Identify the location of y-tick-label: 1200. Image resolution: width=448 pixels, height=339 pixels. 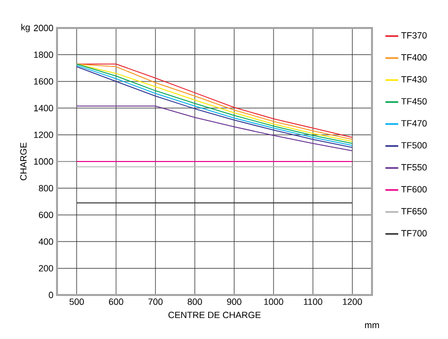
(44, 135).